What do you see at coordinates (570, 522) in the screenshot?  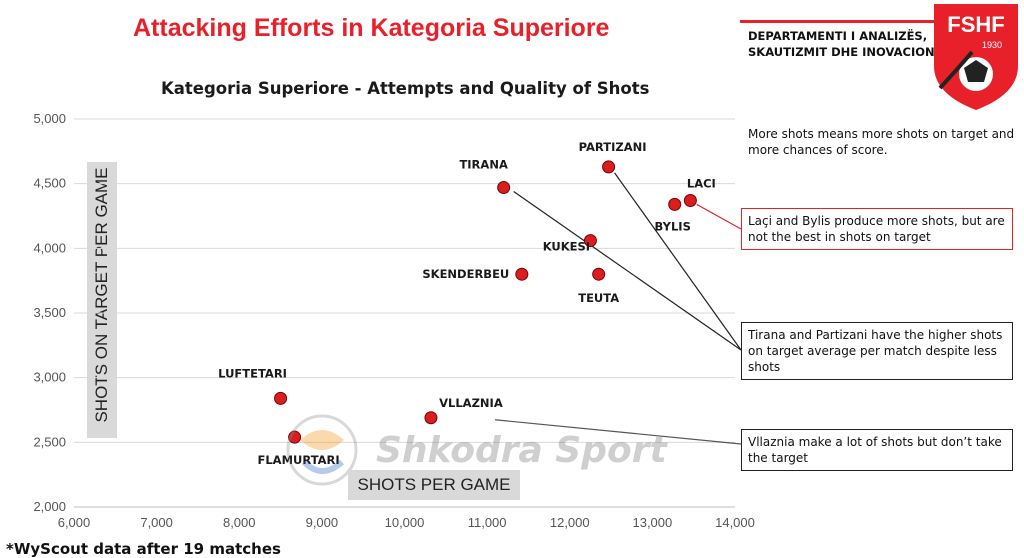 I see `x-tick-label: 12,000` at bounding box center [570, 522].